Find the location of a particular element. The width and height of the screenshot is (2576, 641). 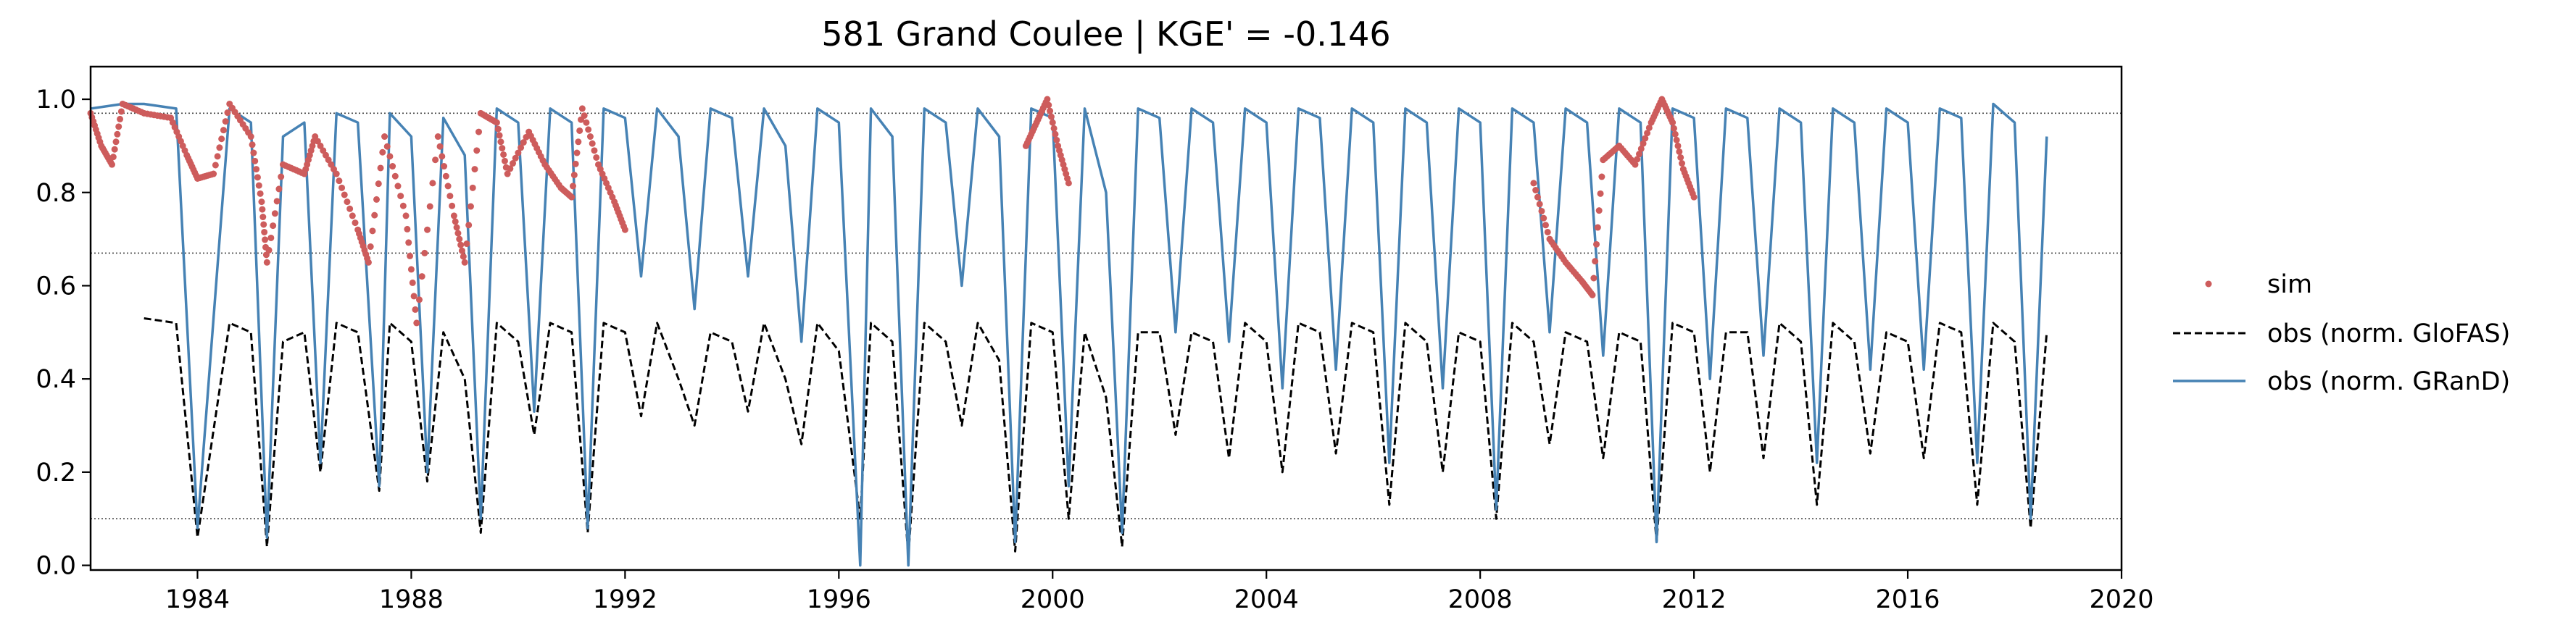

legend-label: obs (norm. GloFAS) is located at coordinates (2388, 334).